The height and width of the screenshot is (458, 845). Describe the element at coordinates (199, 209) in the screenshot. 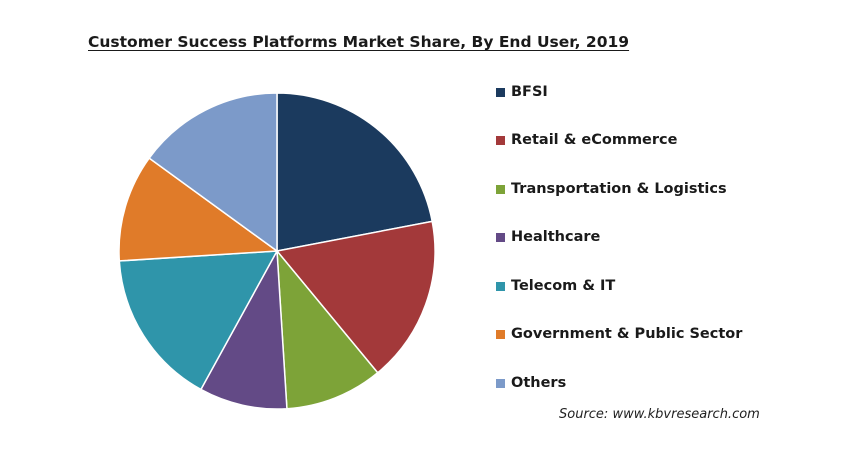

I see `pie-slice-government-public-sector` at that location.